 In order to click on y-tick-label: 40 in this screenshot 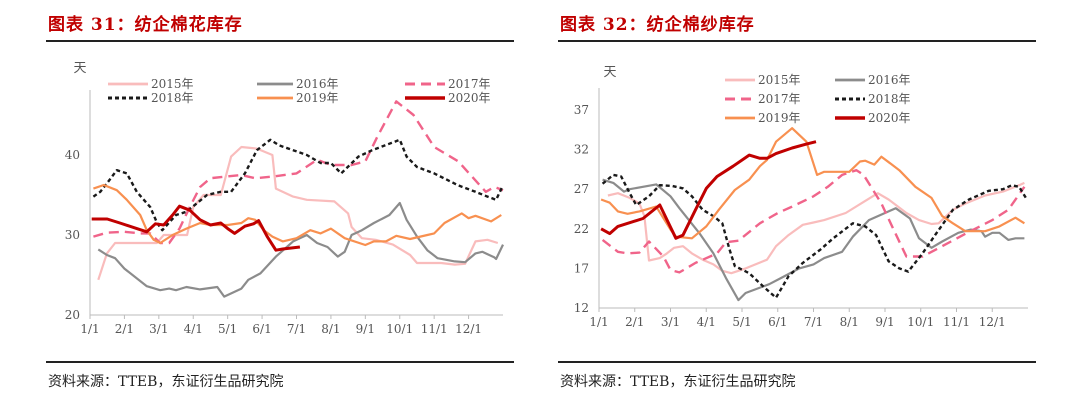, I will do `click(72, 155)`.